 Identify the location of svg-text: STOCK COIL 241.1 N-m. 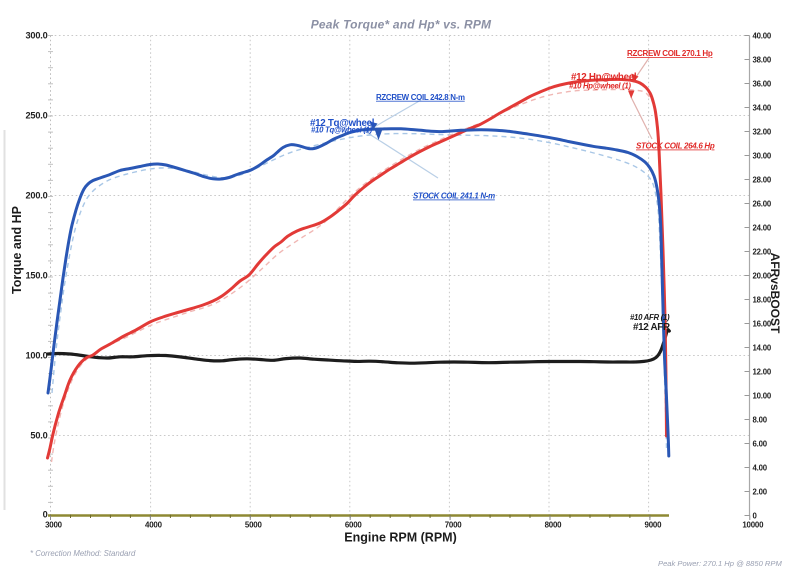
(454, 196).